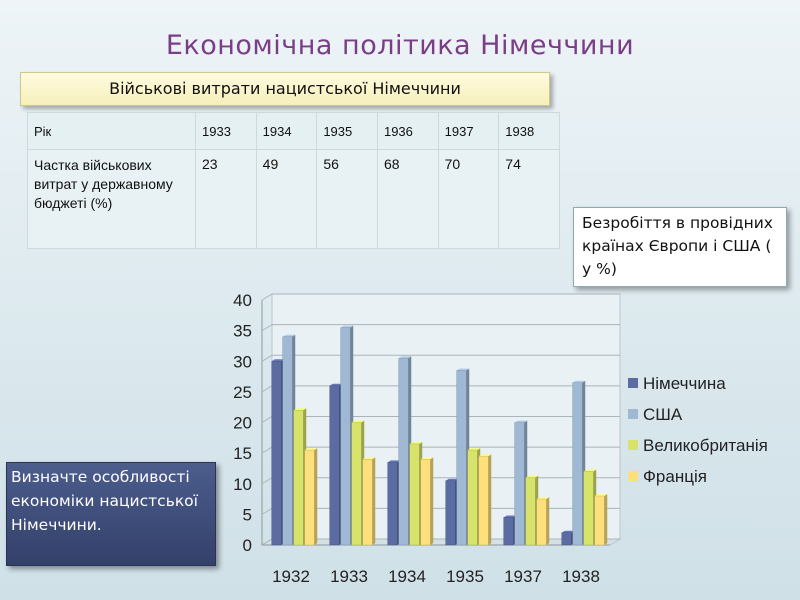  What do you see at coordinates (684, 383) in the screenshot?
I see `legend-label: Німеччина` at bounding box center [684, 383].